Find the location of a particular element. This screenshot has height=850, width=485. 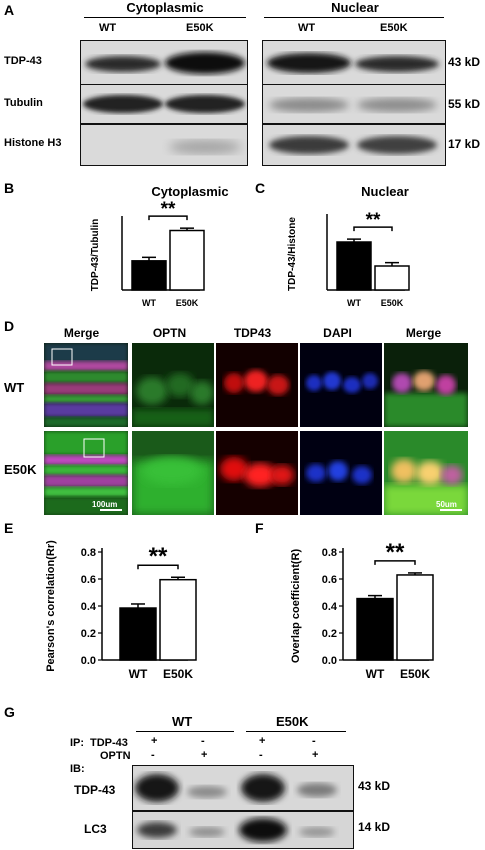

column-header-merge: Merge is located at coordinates (81, 333).